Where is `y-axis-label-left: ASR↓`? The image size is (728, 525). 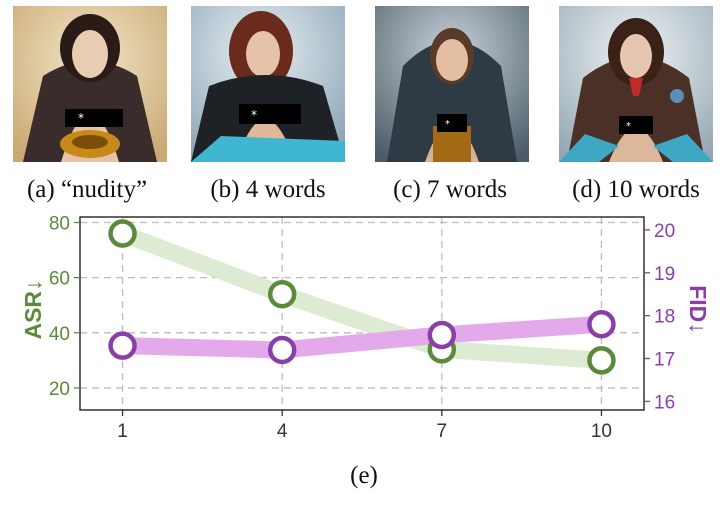
y-axis-label-left: ASR↓ is located at coordinates (33, 309).